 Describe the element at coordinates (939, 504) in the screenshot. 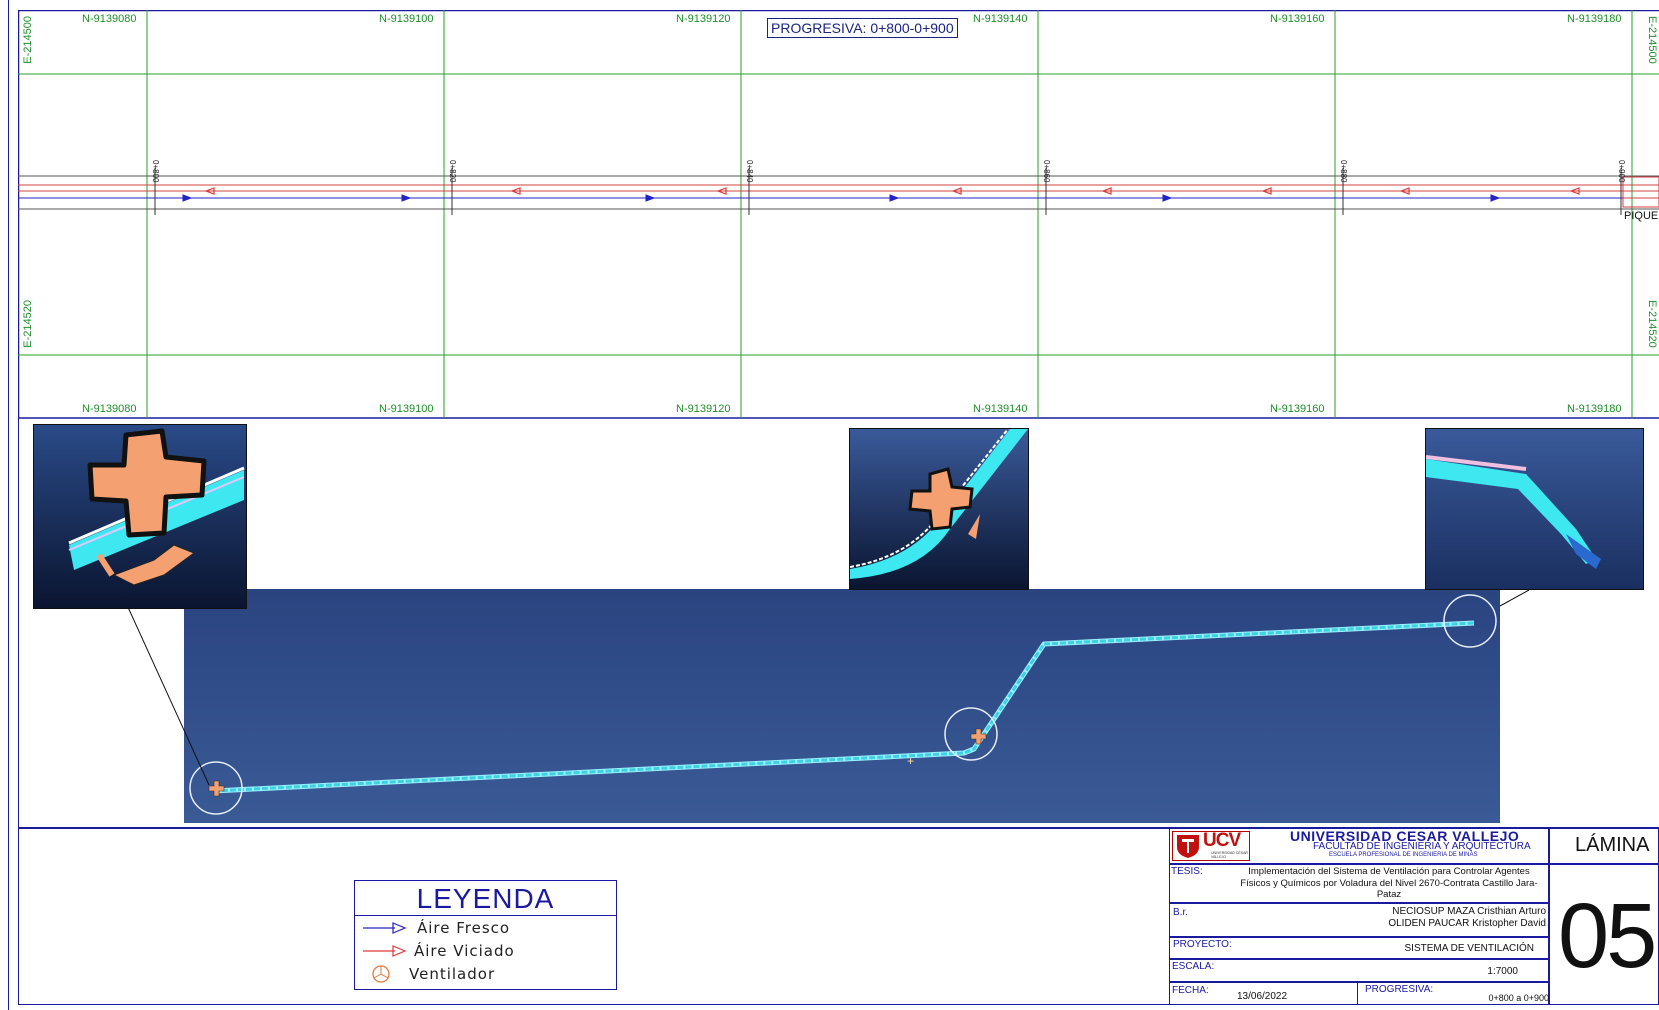

I see `inset-fan-middle-svg` at that location.